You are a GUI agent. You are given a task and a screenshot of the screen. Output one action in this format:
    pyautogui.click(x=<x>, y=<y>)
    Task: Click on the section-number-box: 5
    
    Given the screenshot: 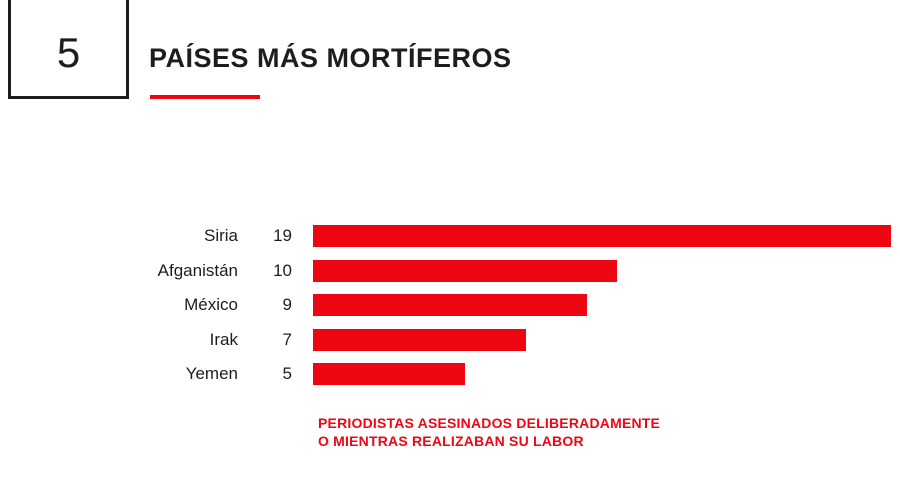 What is the action you would take?
    pyautogui.click(x=68, y=49)
    